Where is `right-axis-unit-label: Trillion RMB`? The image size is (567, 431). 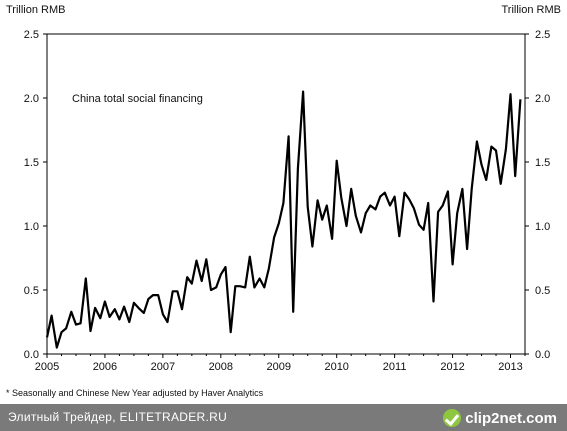 right-axis-unit-label: Trillion RMB is located at coordinates (531, 10).